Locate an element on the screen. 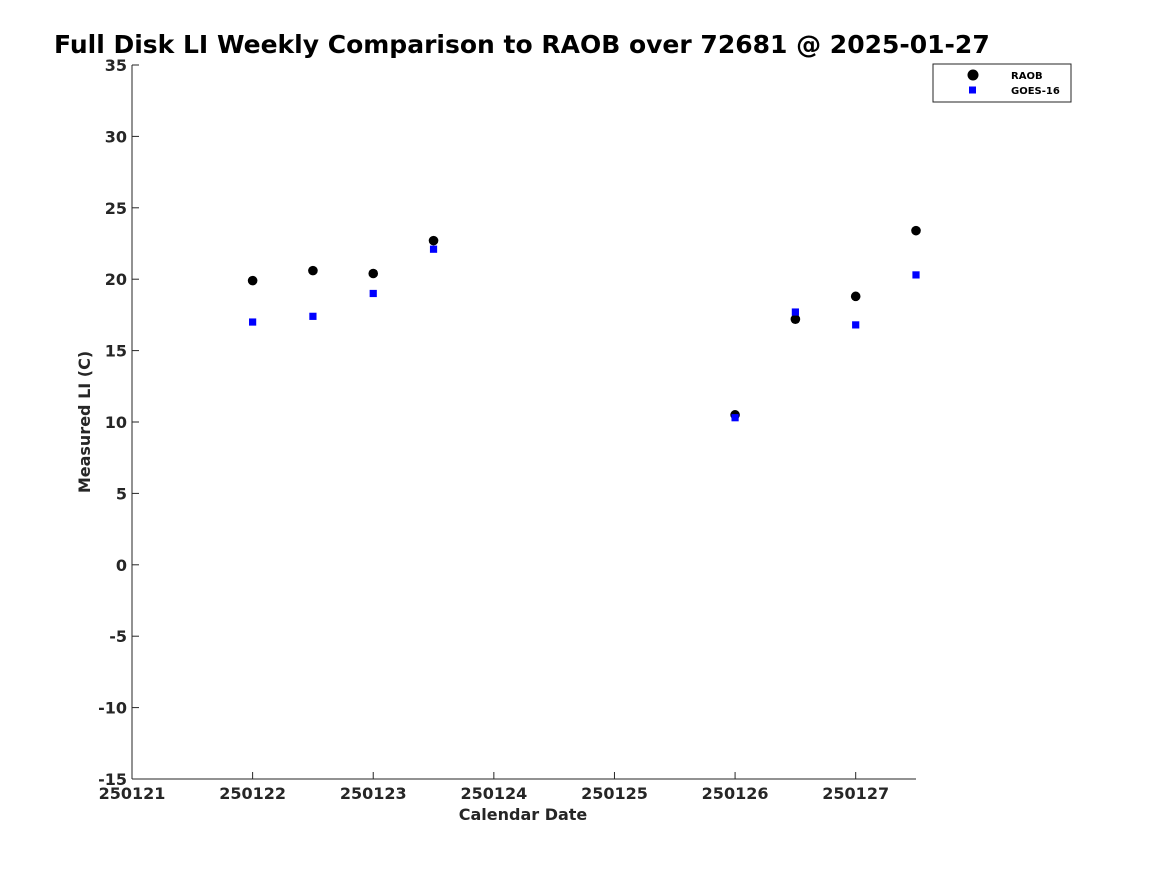  y-tick-label: 20 is located at coordinates (116, 279).